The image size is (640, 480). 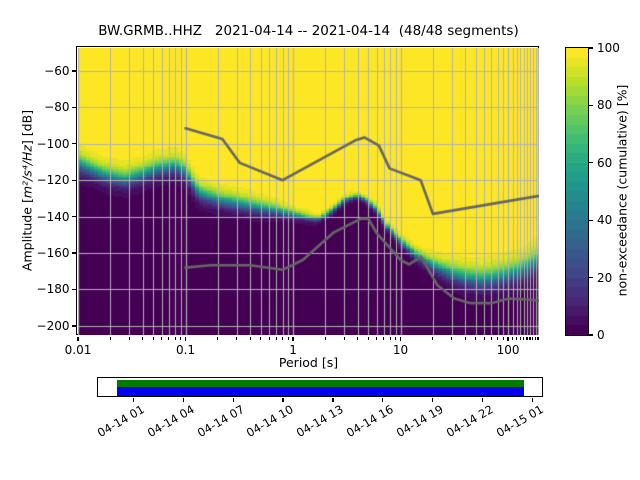 I want to click on y-tick-label: −160, so click(x=53, y=253).